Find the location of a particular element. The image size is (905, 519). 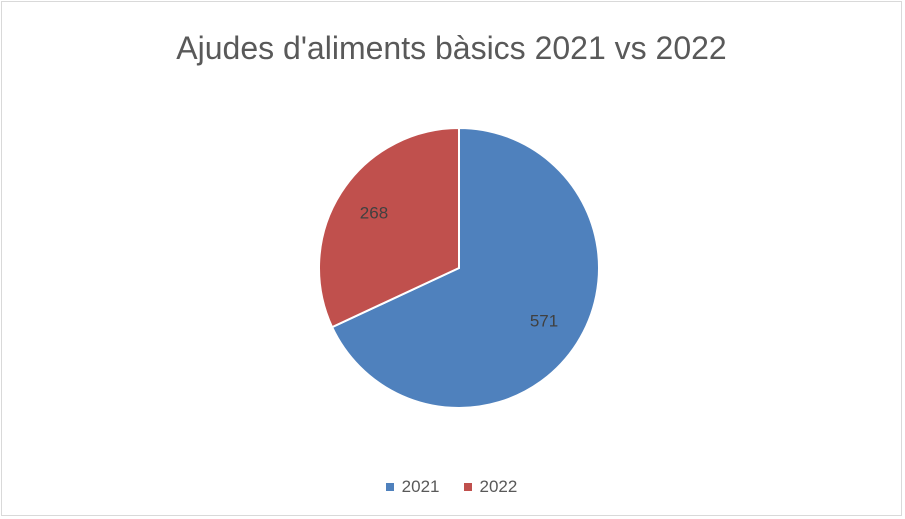

chart-title: Ajudes d'aliments bàsics 2021 vs 2022 is located at coordinates (451, 48).